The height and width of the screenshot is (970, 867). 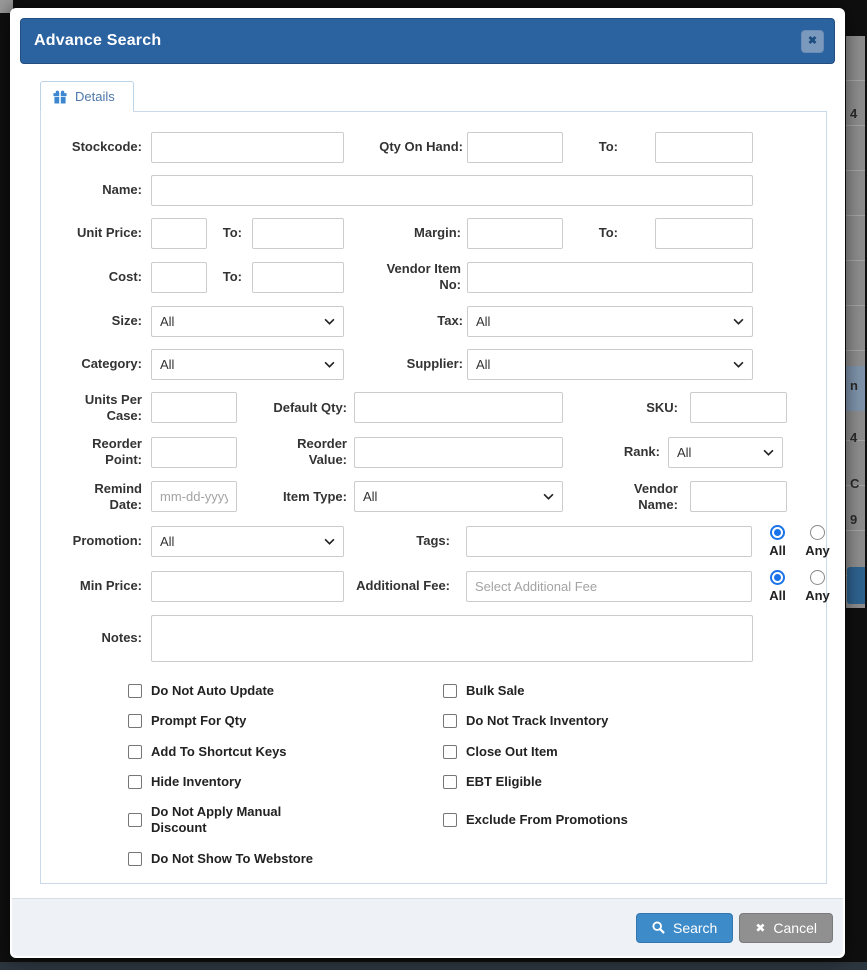 I want to click on cost-to-input, so click(x=298, y=277).